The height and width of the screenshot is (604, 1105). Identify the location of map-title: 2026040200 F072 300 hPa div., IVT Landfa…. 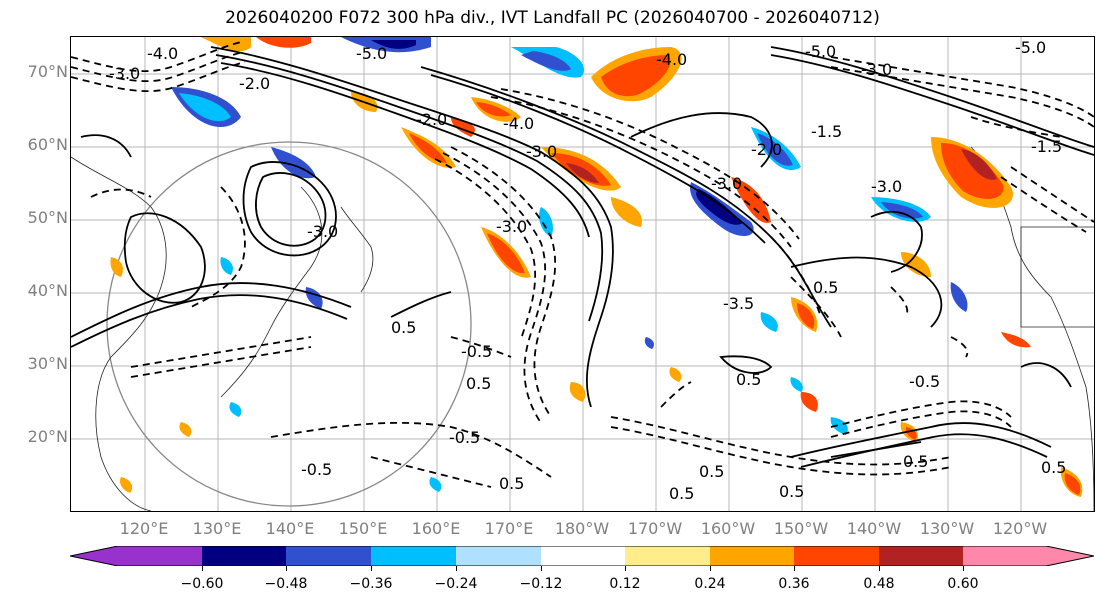
(552, 18).